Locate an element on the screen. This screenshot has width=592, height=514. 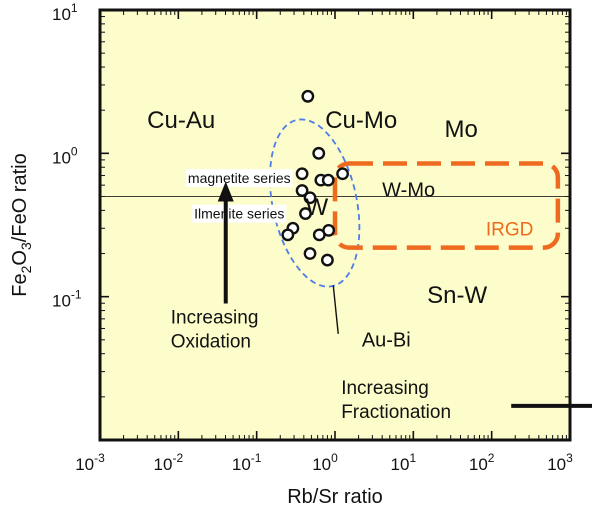
x-tick-label: 10¹ is located at coordinates (404, 462).